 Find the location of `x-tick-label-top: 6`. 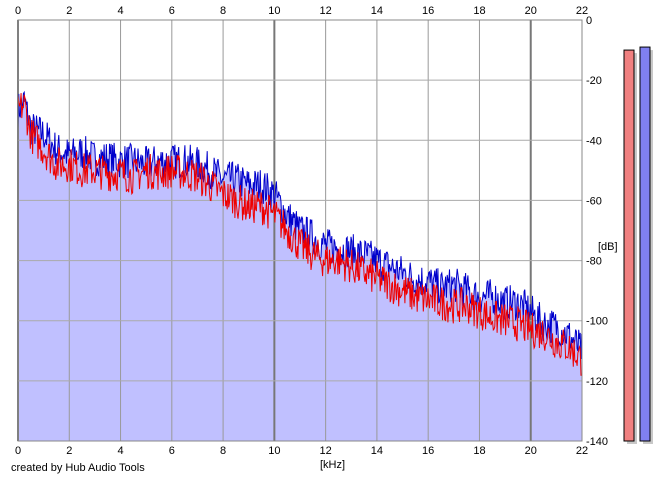

x-tick-label-top: 6 is located at coordinates (172, 11).